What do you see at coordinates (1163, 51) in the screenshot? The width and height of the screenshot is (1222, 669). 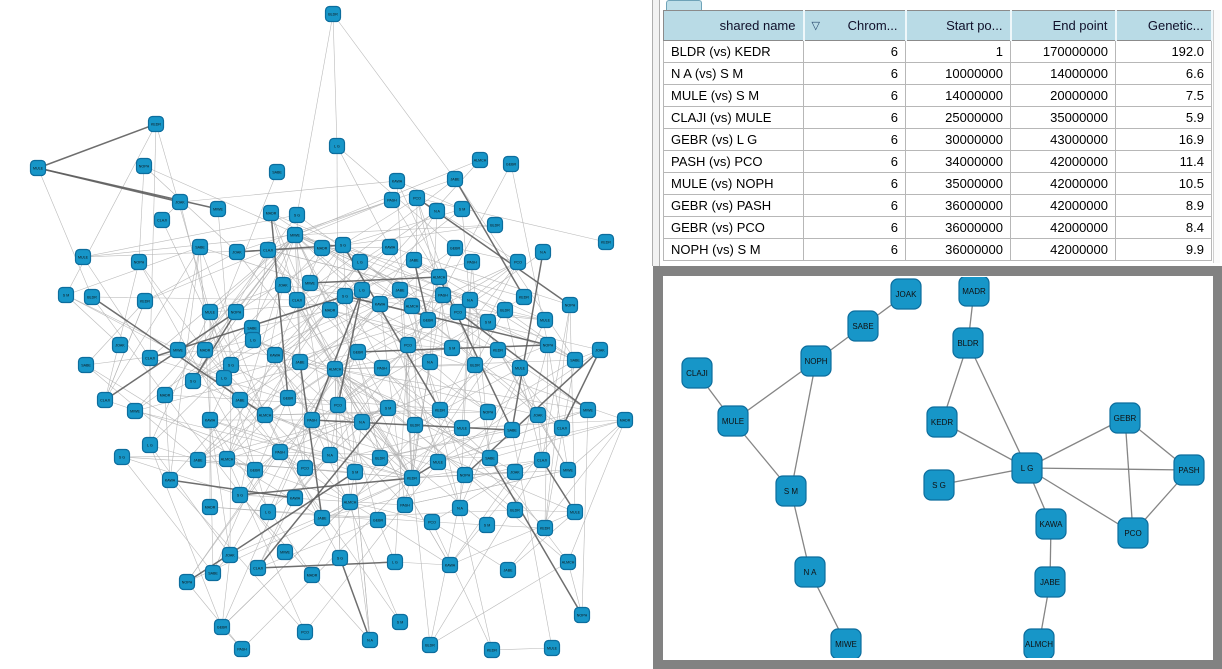 I see `table-cell: 192.0` at bounding box center [1163, 51].